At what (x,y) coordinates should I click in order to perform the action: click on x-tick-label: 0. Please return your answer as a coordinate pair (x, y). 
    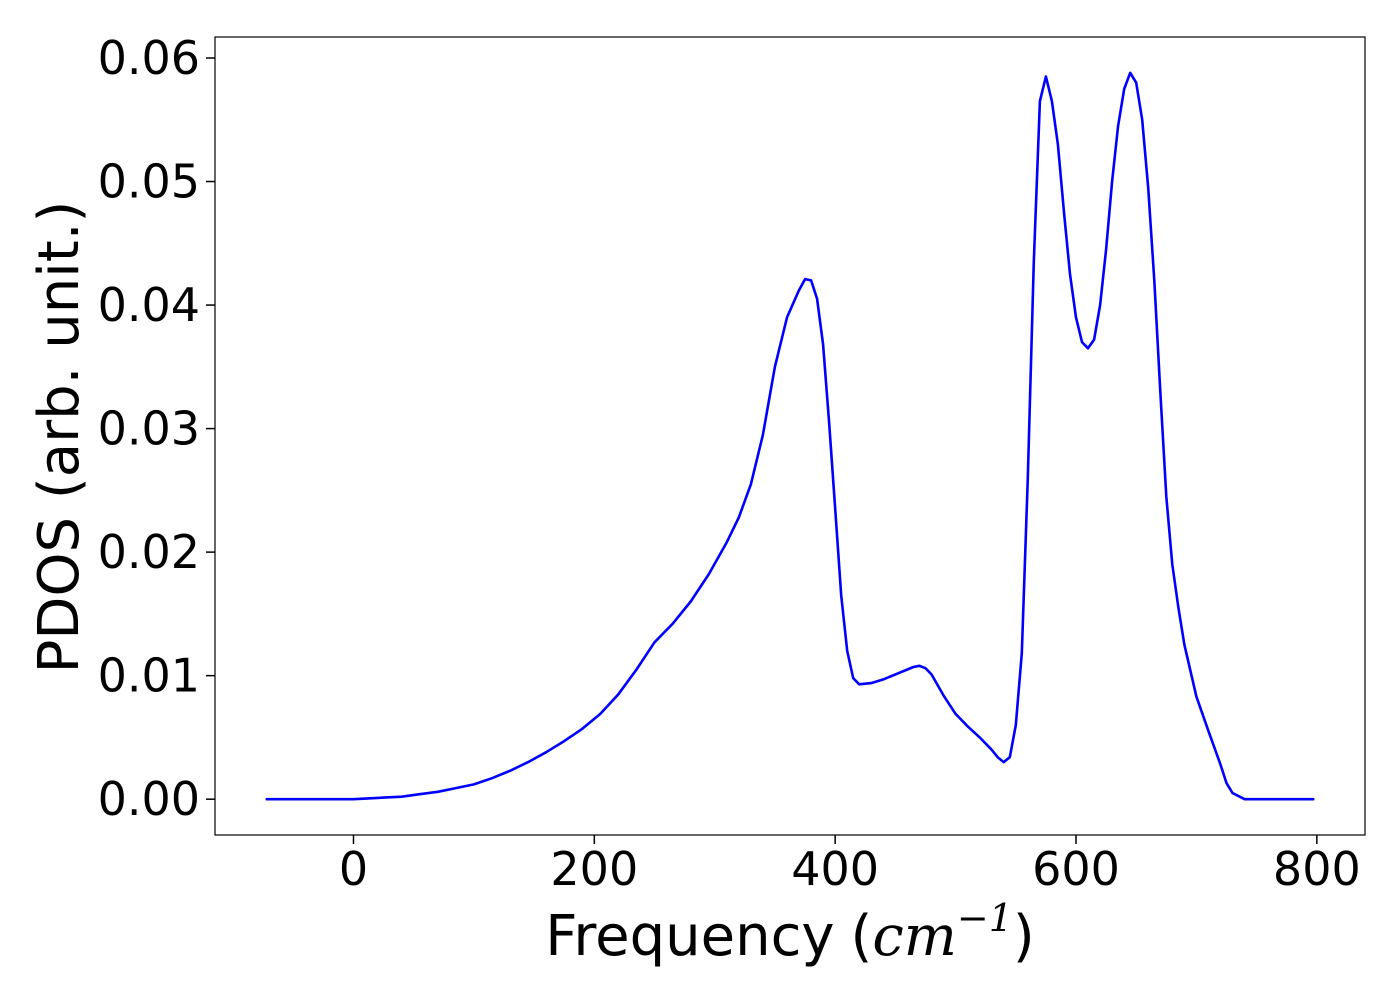
    Looking at the image, I should click on (353, 869).